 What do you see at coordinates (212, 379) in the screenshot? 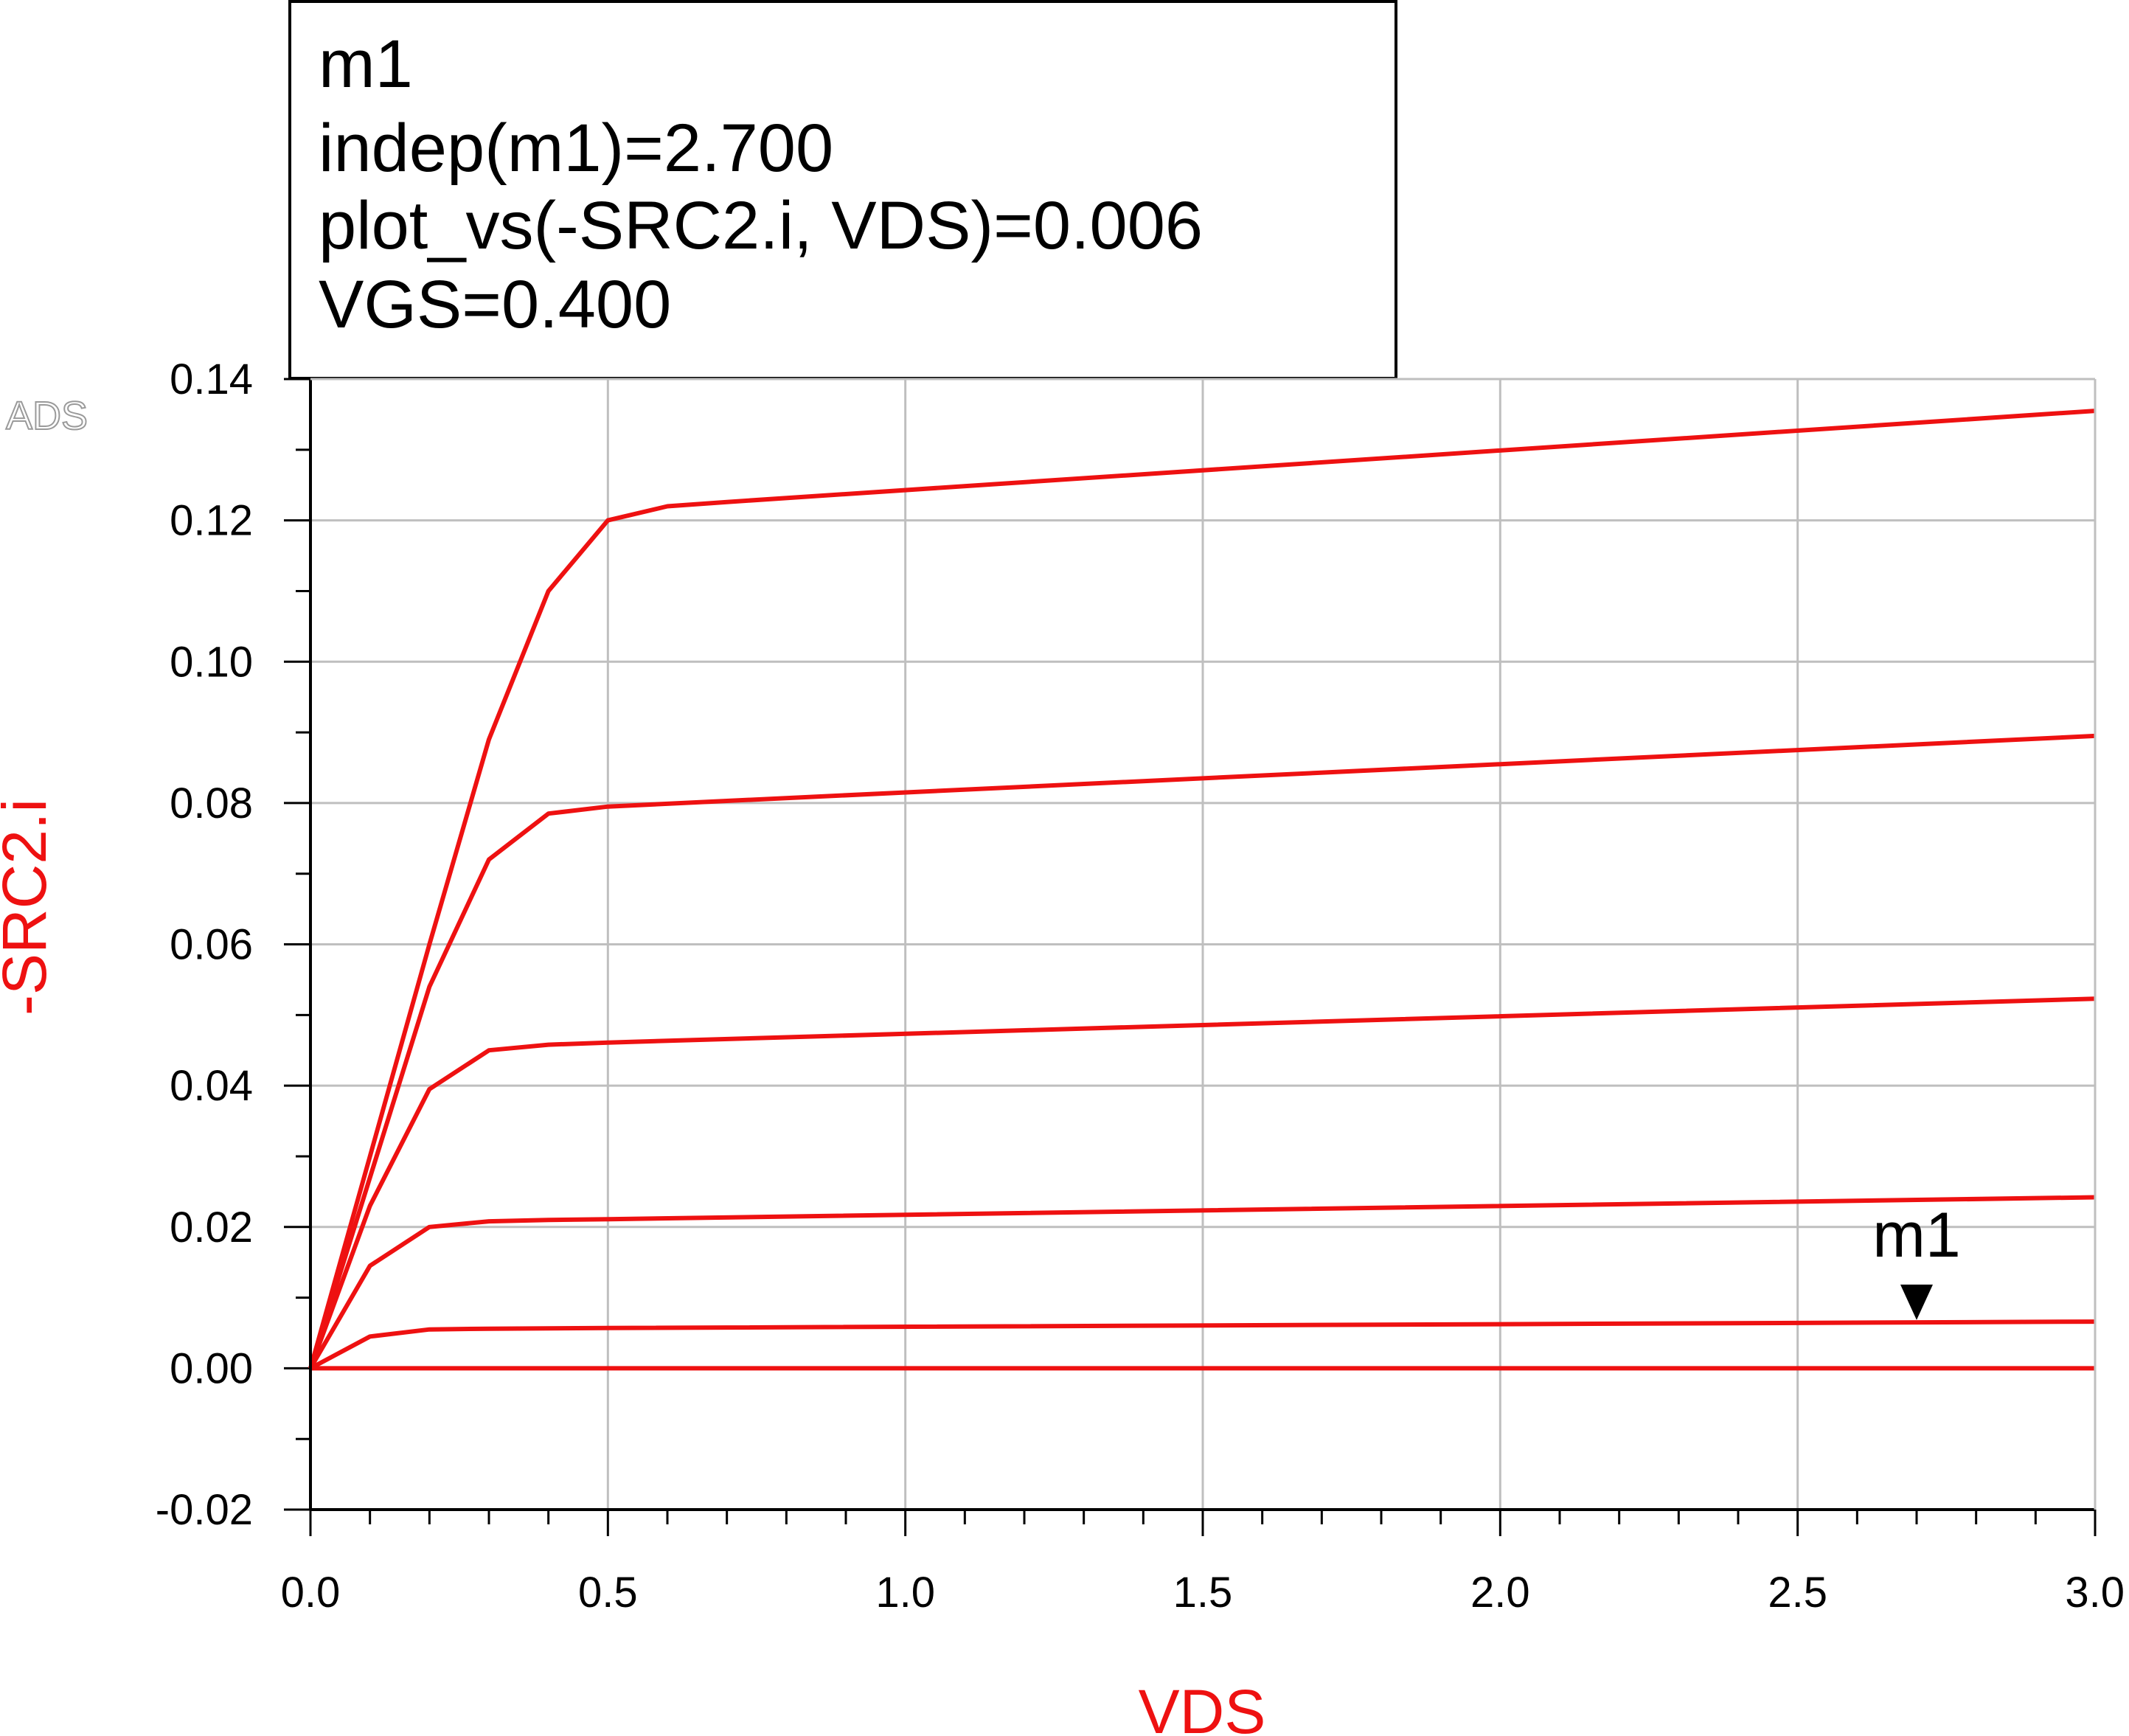
I see `y-tick-label: 0.14` at bounding box center [212, 379].